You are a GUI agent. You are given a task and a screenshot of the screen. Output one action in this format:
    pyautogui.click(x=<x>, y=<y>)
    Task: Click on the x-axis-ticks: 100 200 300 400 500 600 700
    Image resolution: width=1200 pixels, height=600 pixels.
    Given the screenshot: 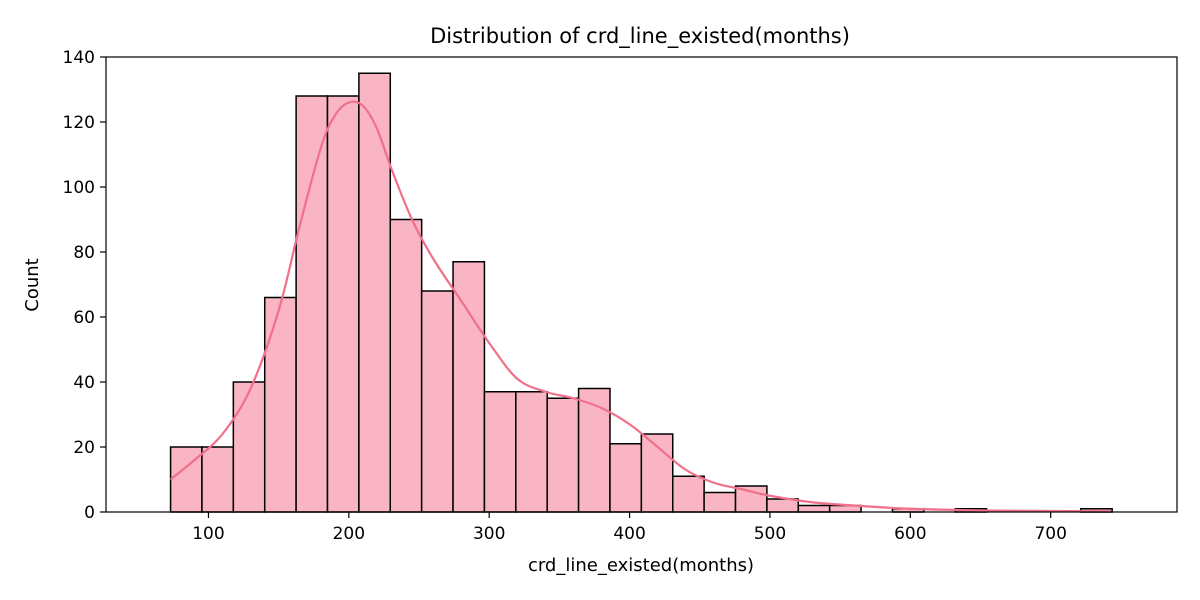 What is the action you would take?
    pyautogui.click(x=629, y=528)
    